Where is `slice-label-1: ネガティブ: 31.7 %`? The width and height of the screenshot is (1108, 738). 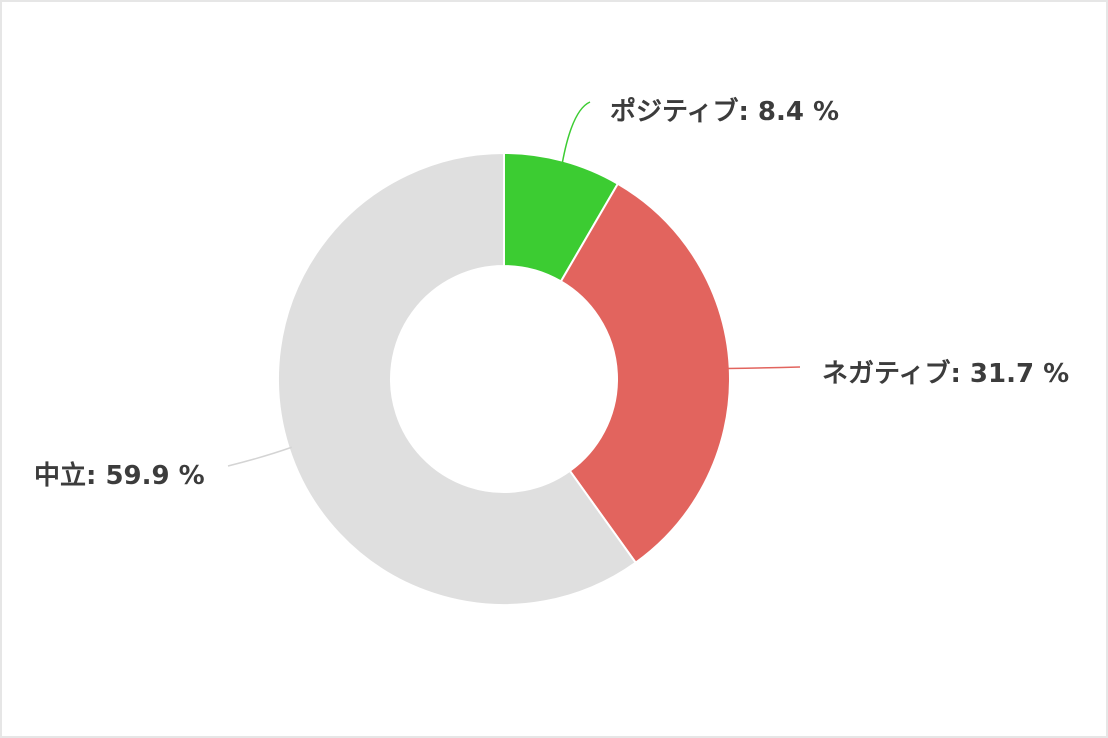
slice-label-1: ネガティブ: 31.7 % is located at coordinates (945, 373).